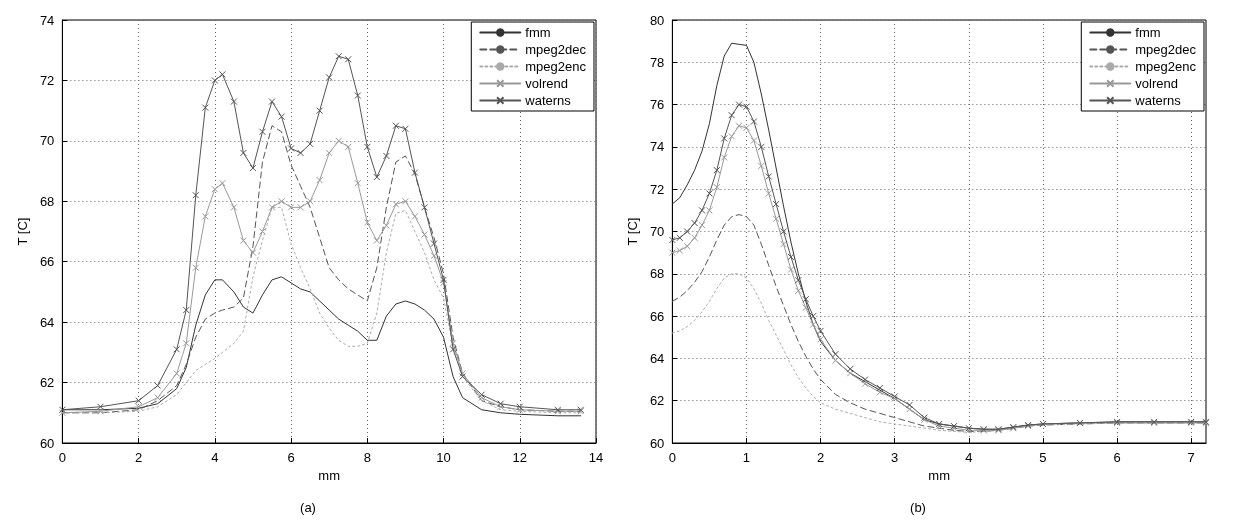 The image size is (1233, 531). What do you see at coordinates (596, 457) in the screenshot?
I see `x-tick-label: 14` at bounding box center [596, 457].